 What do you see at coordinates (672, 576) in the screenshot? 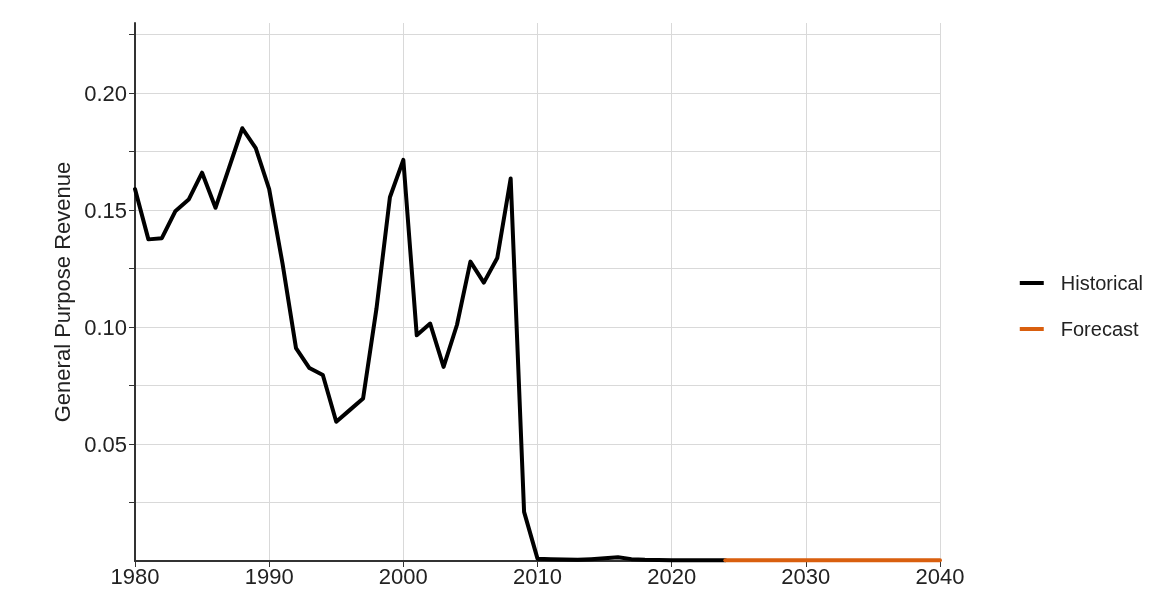
I see `x-tick-label: 2020` at bounding box center [672, 576].